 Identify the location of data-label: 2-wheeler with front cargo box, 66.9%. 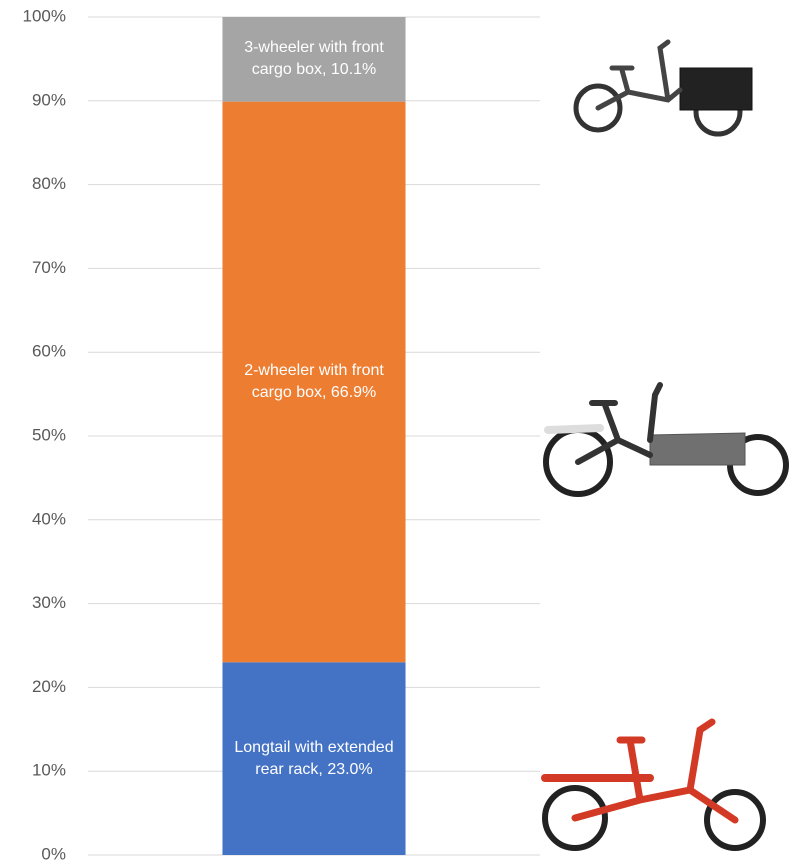
(314, 381).